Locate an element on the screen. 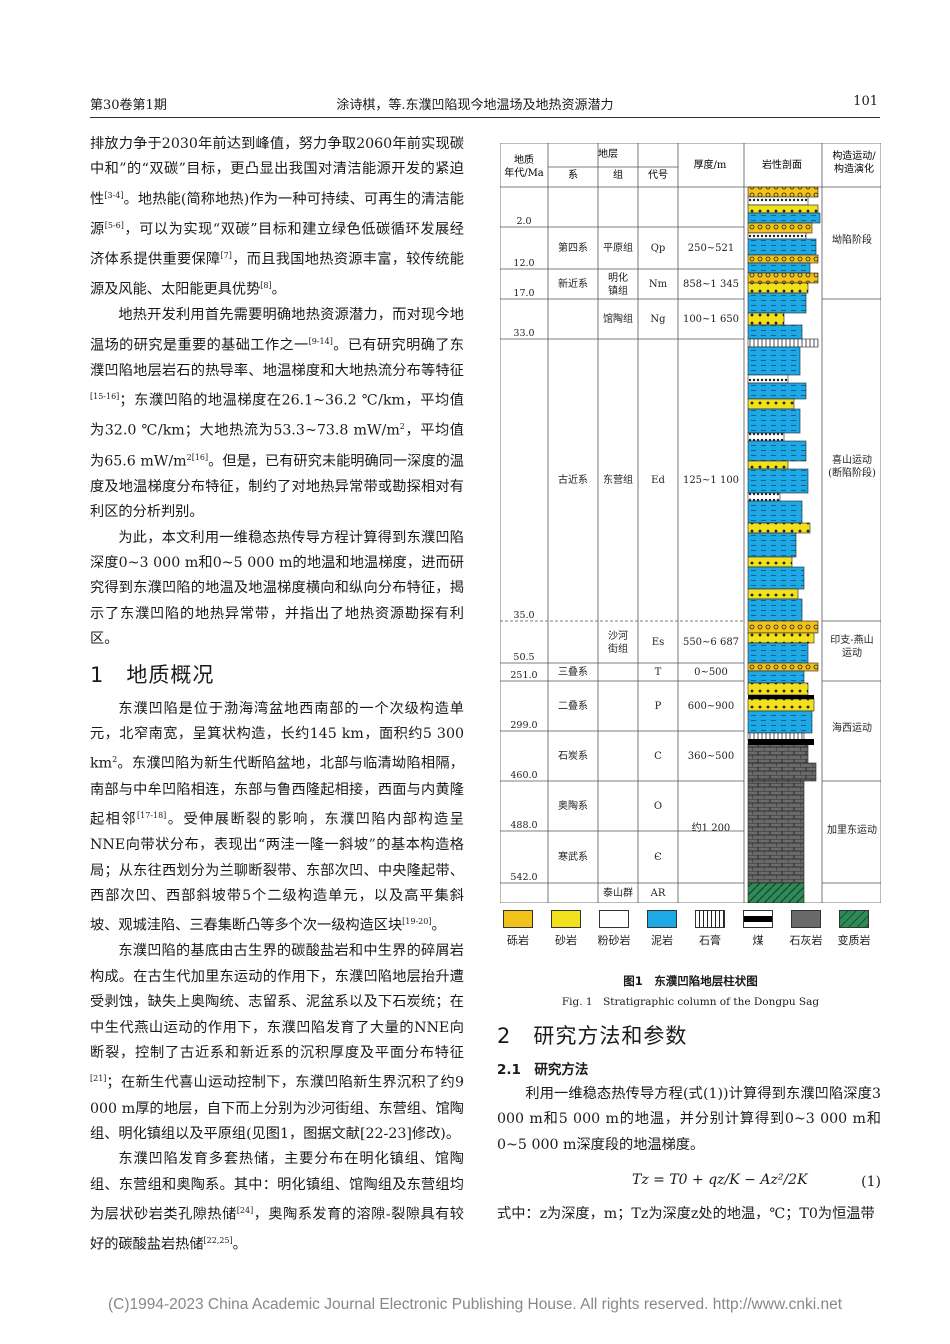 The height and width of the screenshot is (1344, 950). formation-label: 泰山群 is located at coordinates (618, 892).